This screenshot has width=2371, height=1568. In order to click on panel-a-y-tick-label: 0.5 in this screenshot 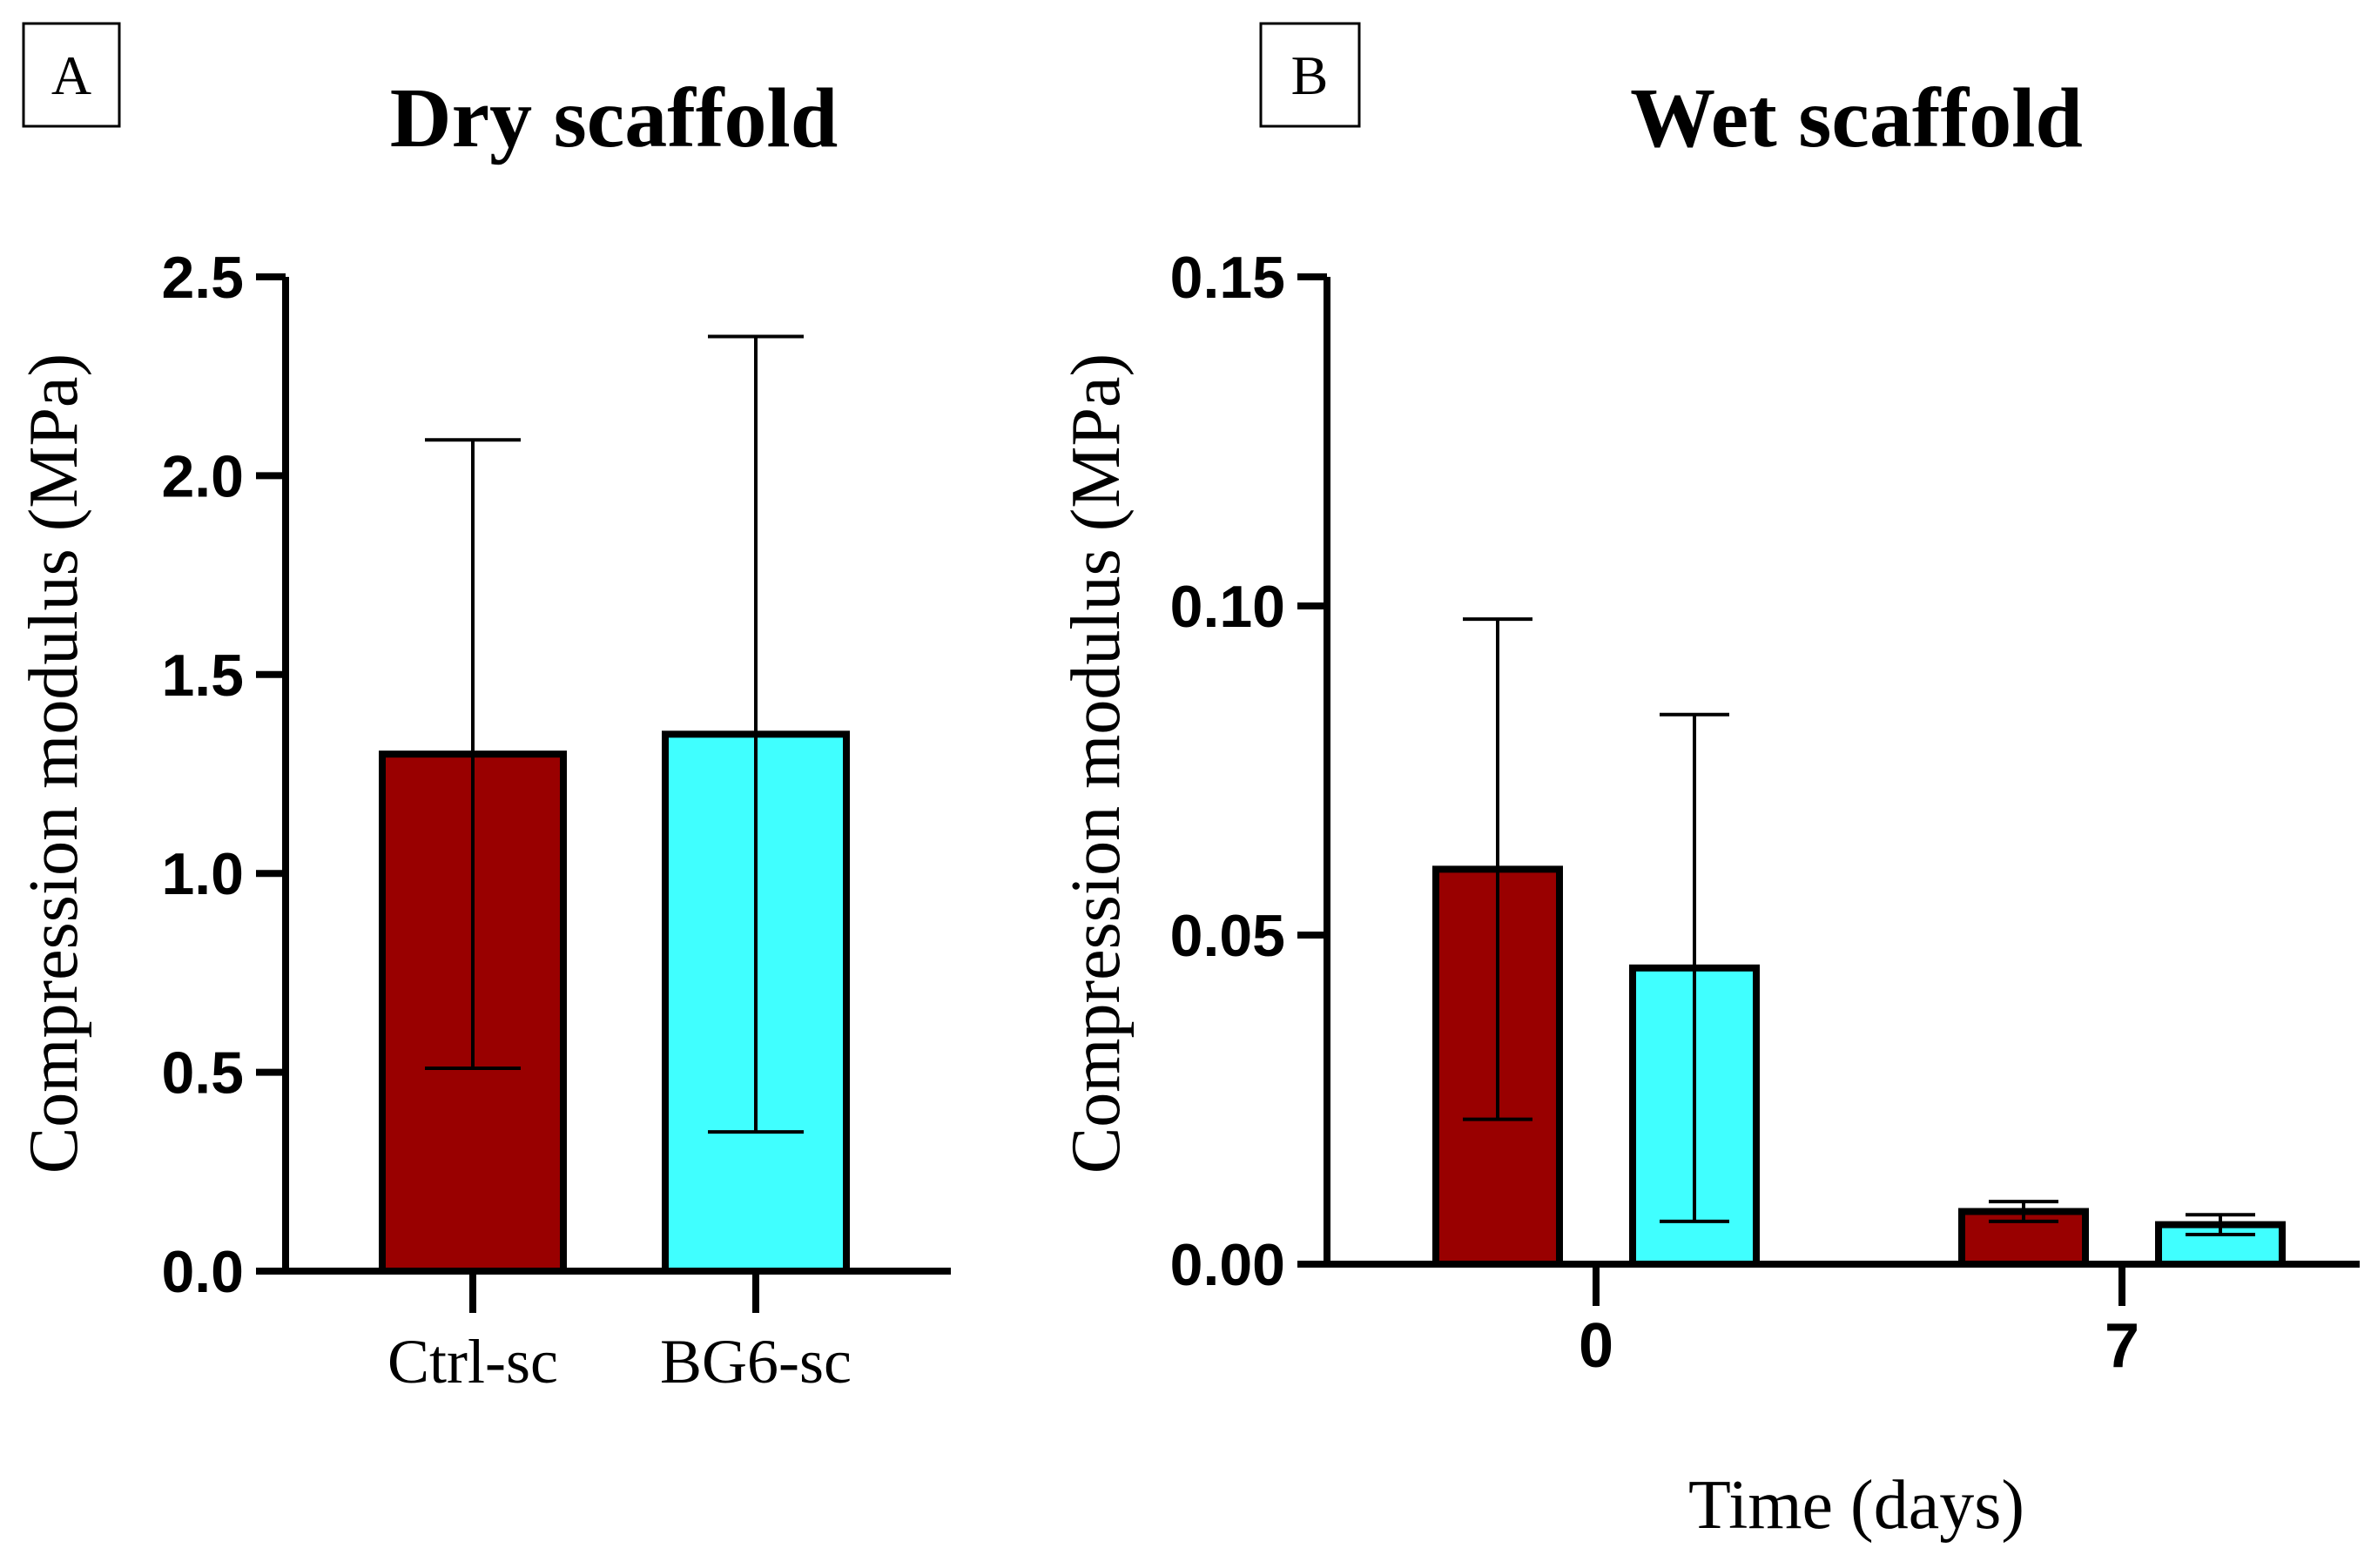, I will do `click(202, 1073)`.